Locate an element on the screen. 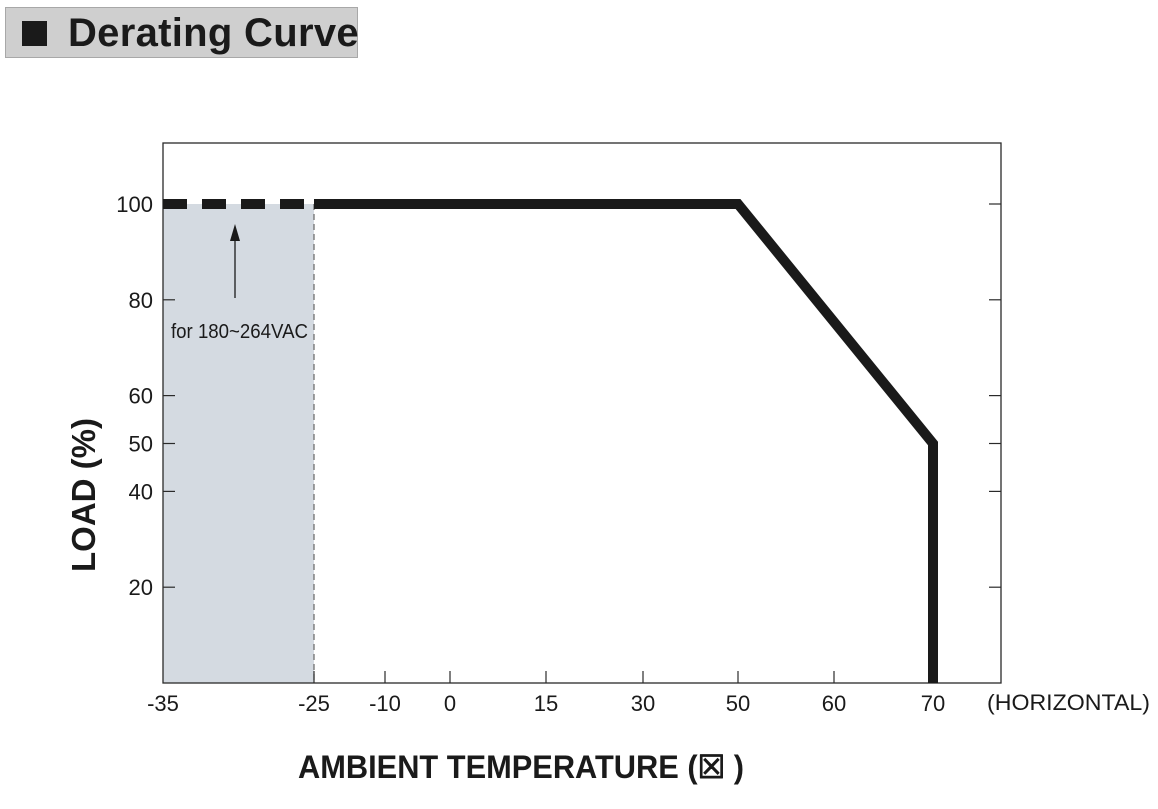 The height and width of the screenshot is (809, 1158). x-tick-label: -35 is located at coordinates (163, 703).